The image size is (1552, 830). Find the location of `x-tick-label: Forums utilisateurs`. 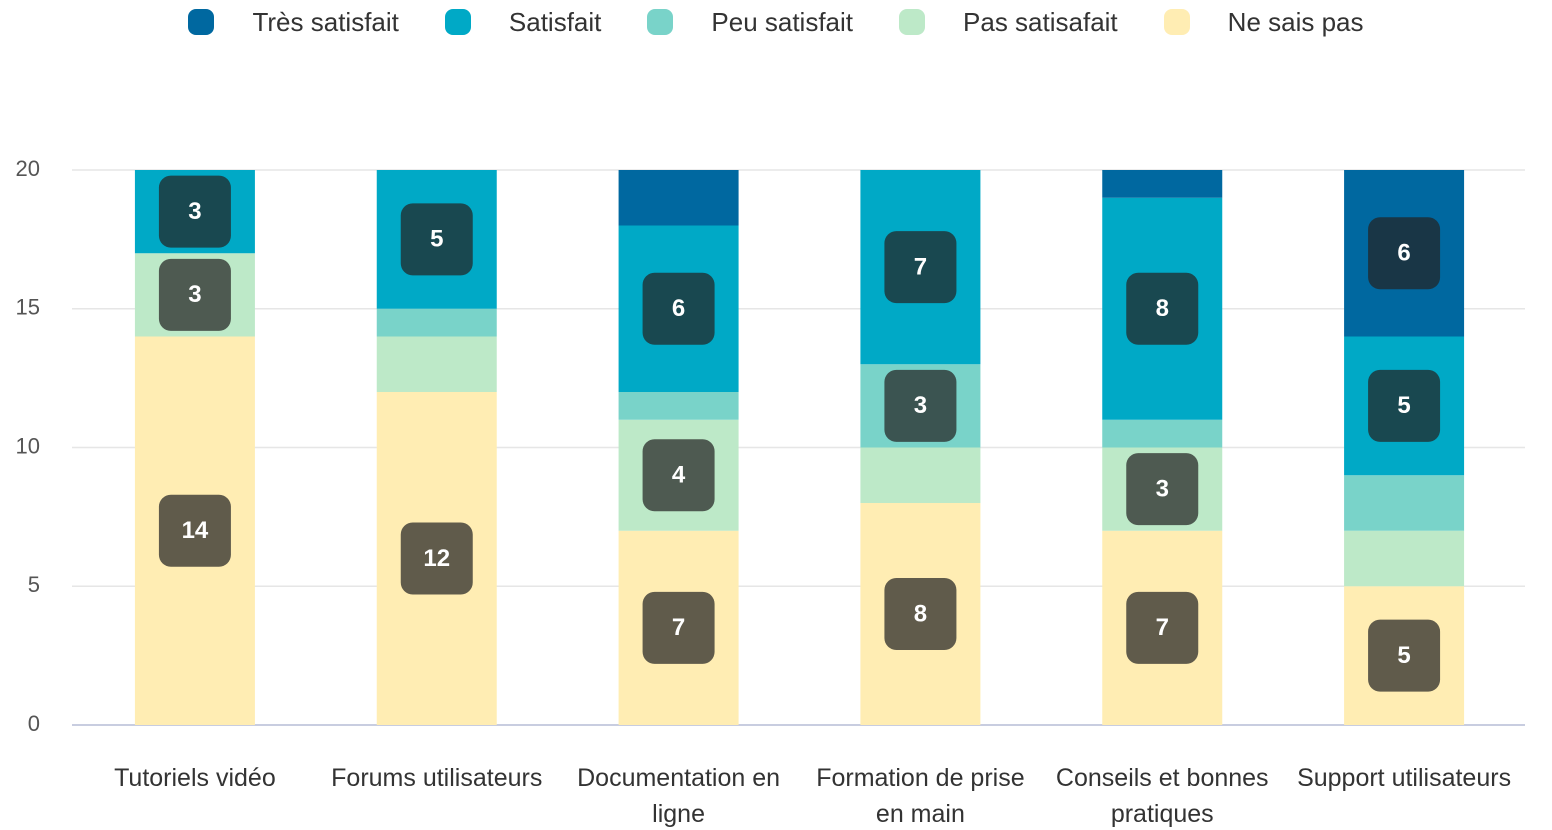

x-tick-label: Forums utilisateurs is located at coordinates (437, 778).